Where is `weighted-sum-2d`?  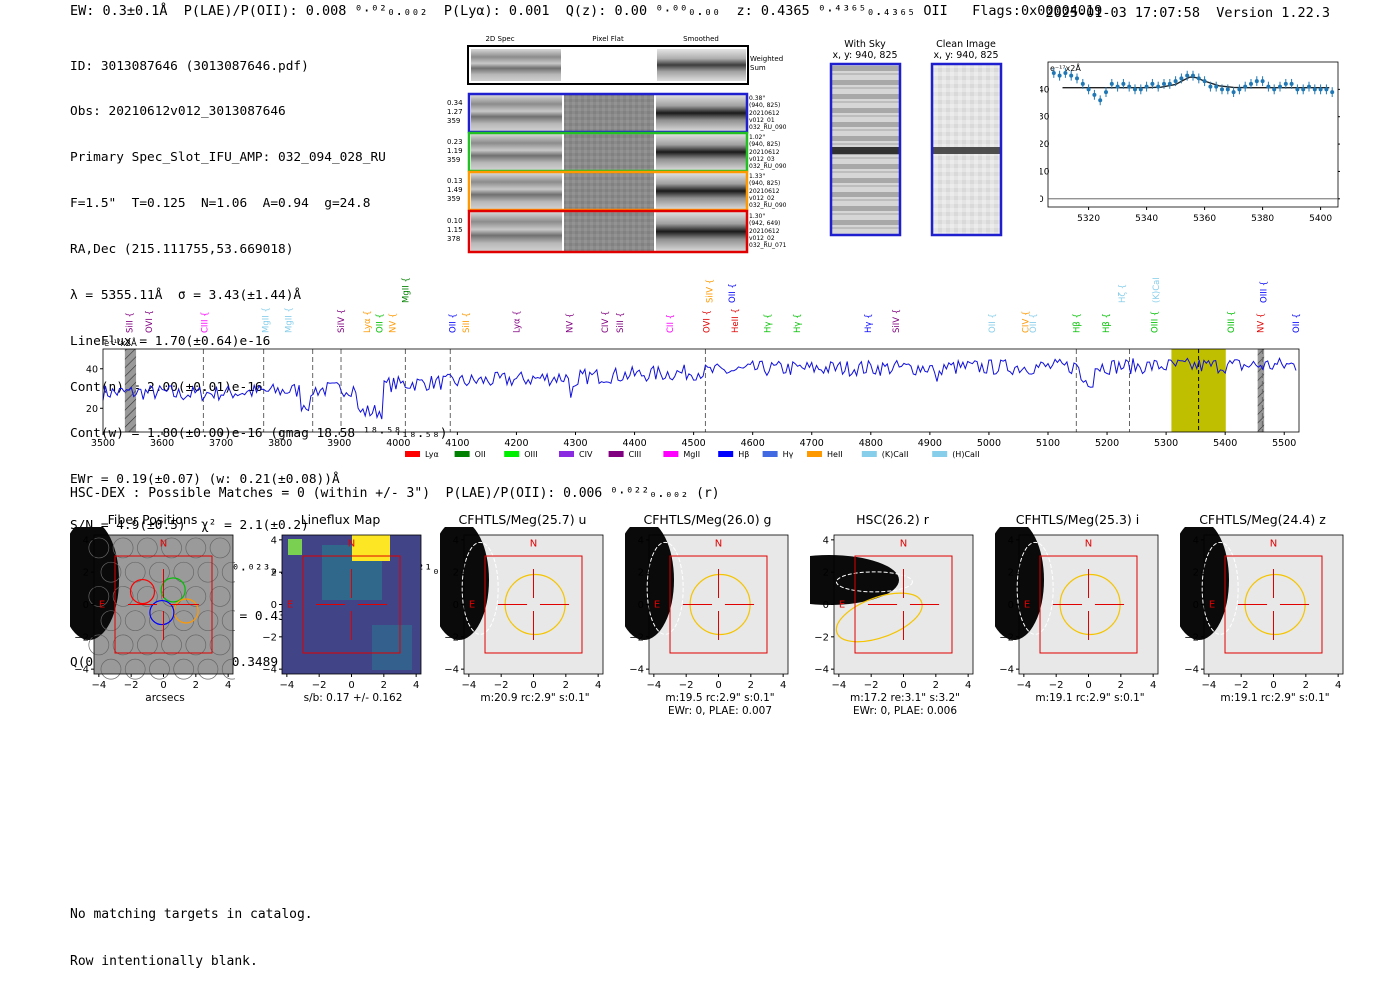 weighted-sum-2d is located at coordinates (516, 65).